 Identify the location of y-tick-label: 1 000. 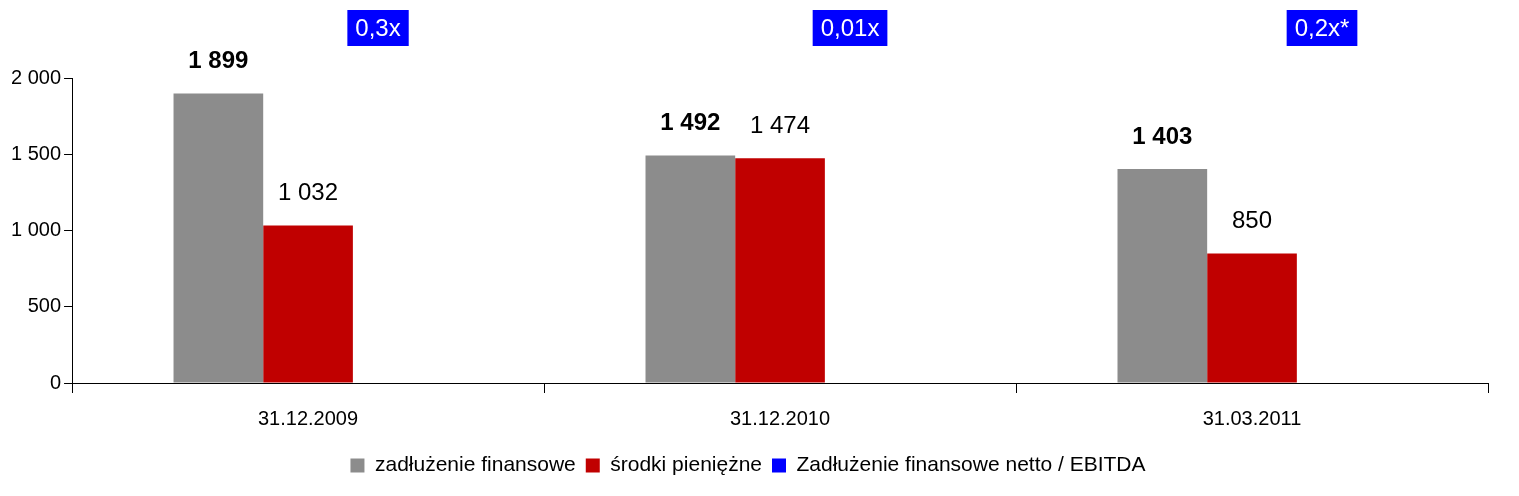
(36, 229).